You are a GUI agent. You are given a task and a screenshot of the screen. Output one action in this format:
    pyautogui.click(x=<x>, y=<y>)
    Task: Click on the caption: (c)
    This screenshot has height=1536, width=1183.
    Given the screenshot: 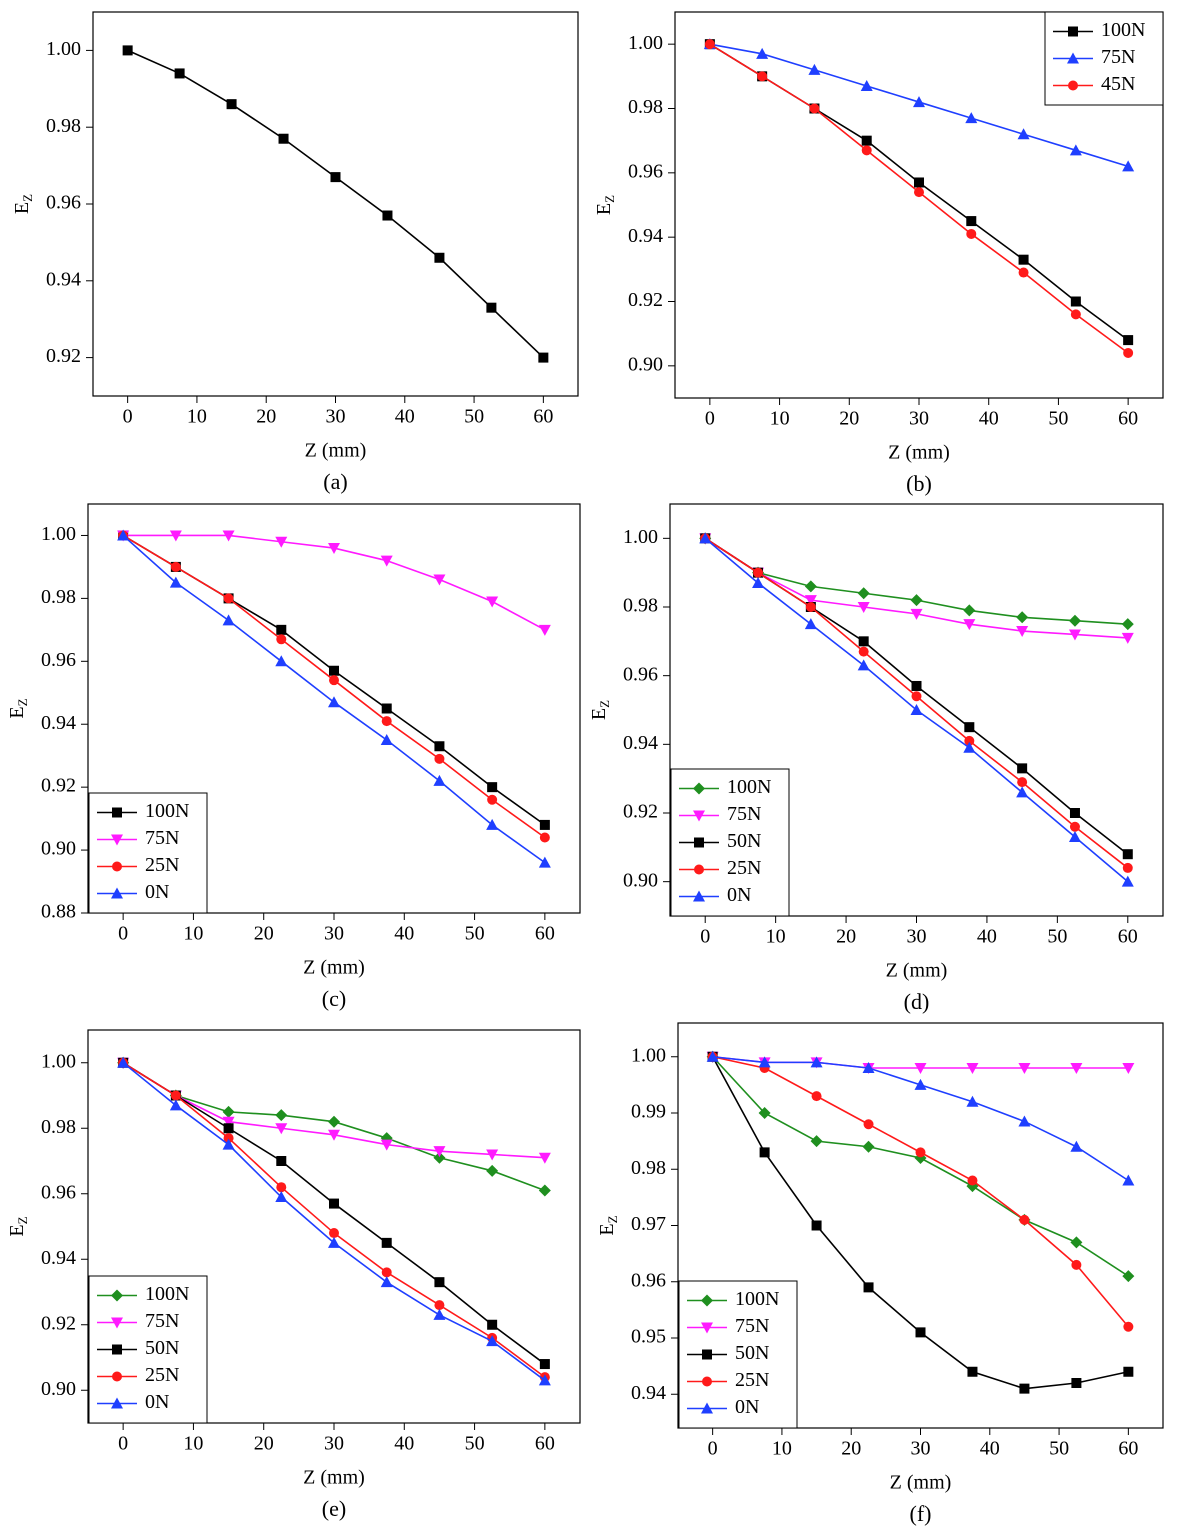 What is the action you would take?
    pyautogui.click(x=334, y=998)
    